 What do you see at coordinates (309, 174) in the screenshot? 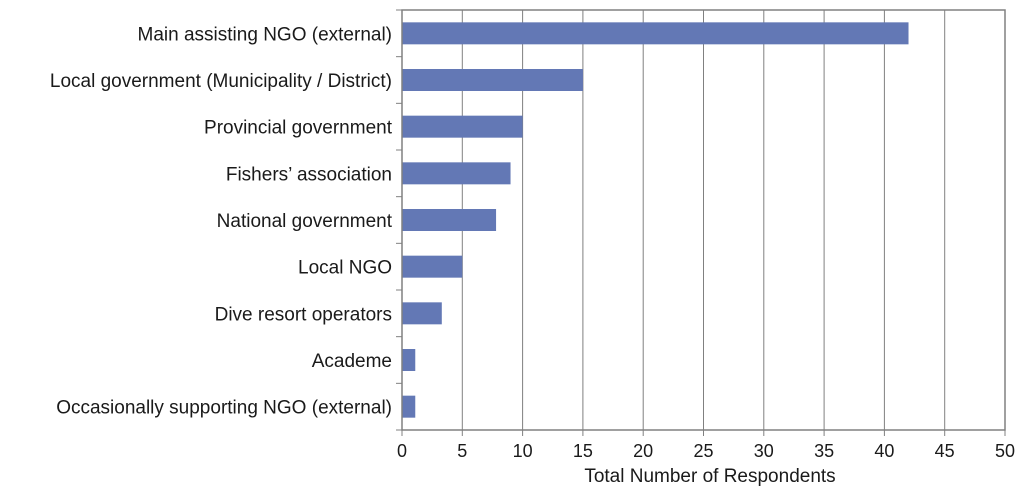
I see `category-label: Fishers’ association` at bounding box center [309, 174].